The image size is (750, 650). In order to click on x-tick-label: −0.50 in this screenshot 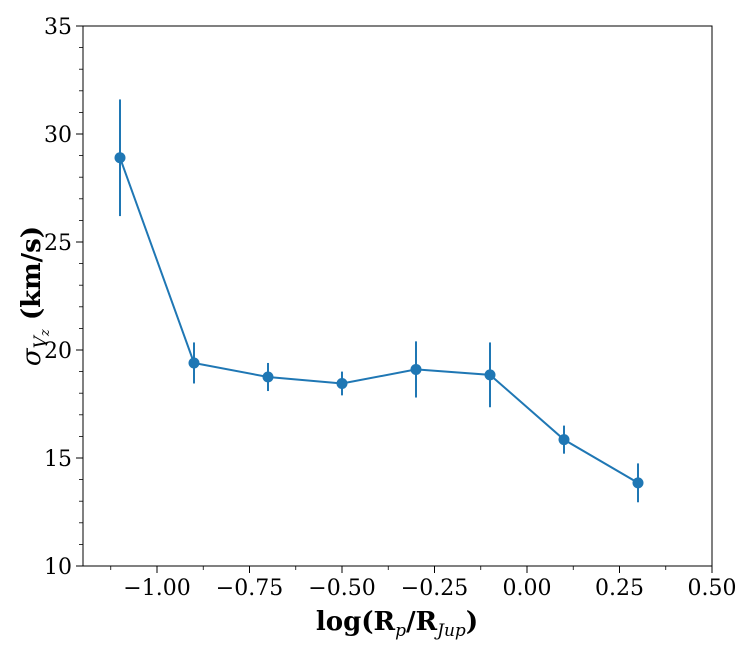, I will do `click(341, 588)`.